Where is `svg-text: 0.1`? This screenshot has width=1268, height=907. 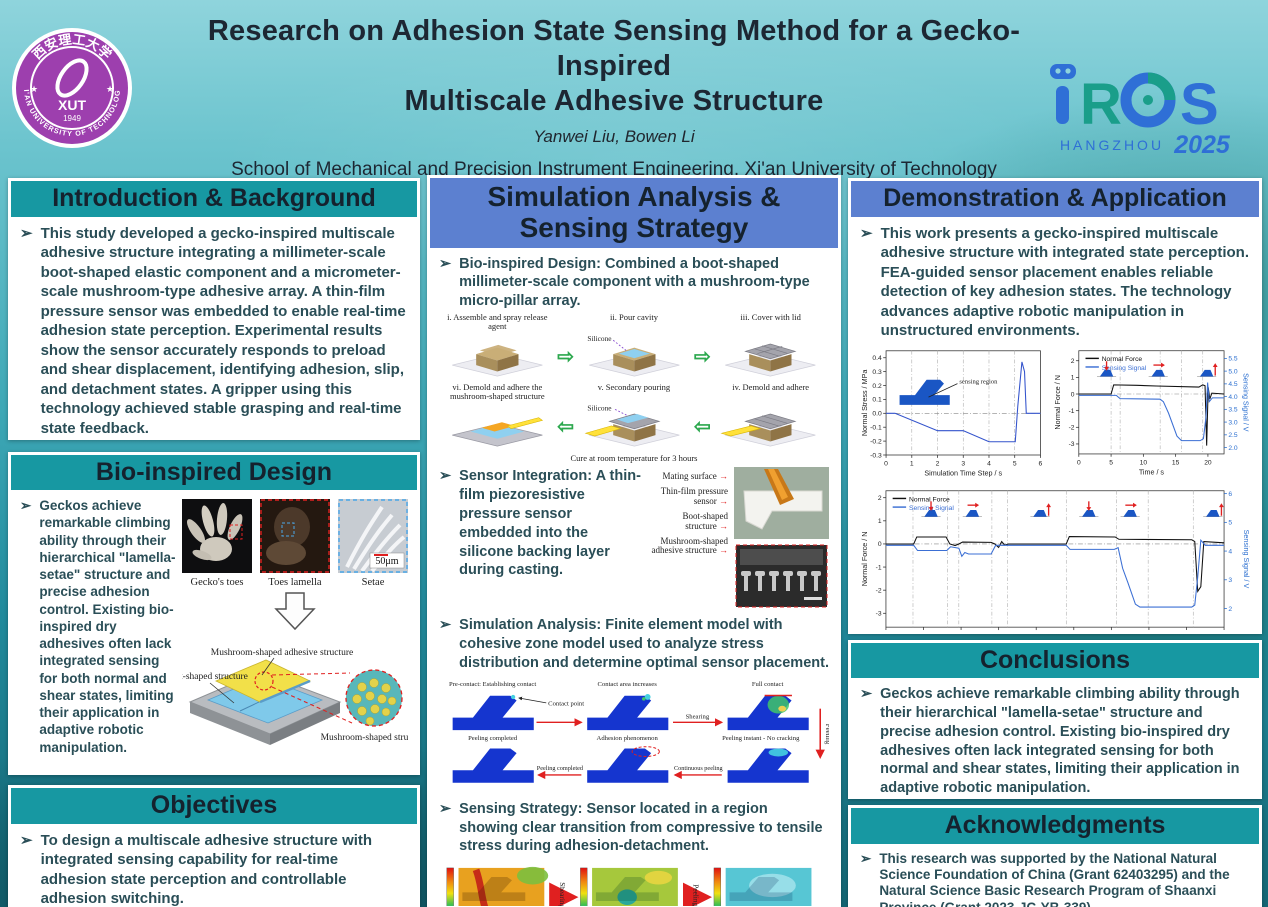 svg-text: 0.1 is located at coordinates (877, 399).